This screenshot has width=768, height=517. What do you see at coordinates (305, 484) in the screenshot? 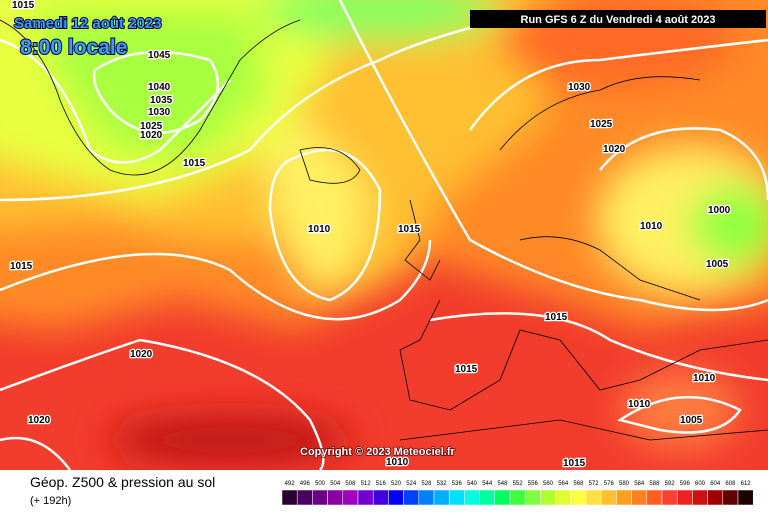
I see `scale-label: 496` at bounding box center [305, 484].